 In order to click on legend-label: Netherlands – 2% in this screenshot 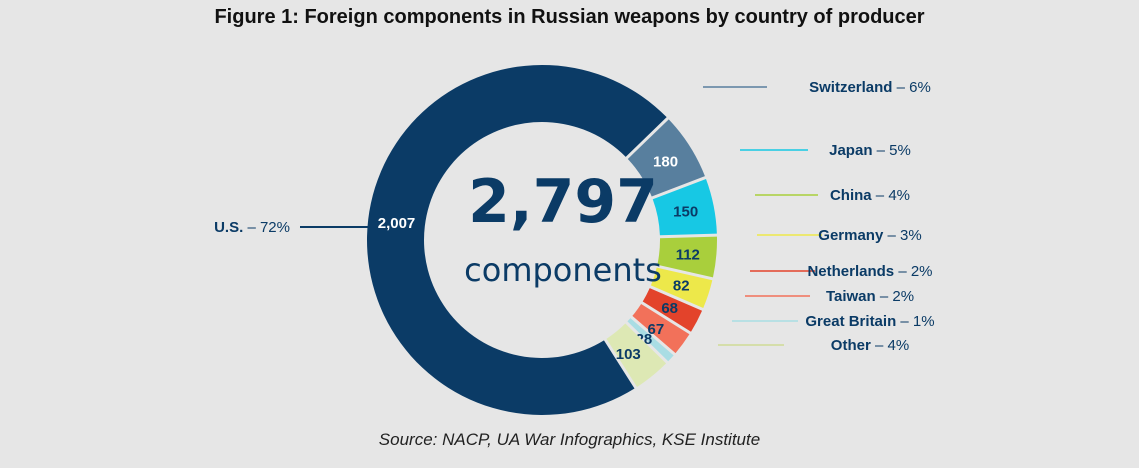, I will do `click(869, 271)`.